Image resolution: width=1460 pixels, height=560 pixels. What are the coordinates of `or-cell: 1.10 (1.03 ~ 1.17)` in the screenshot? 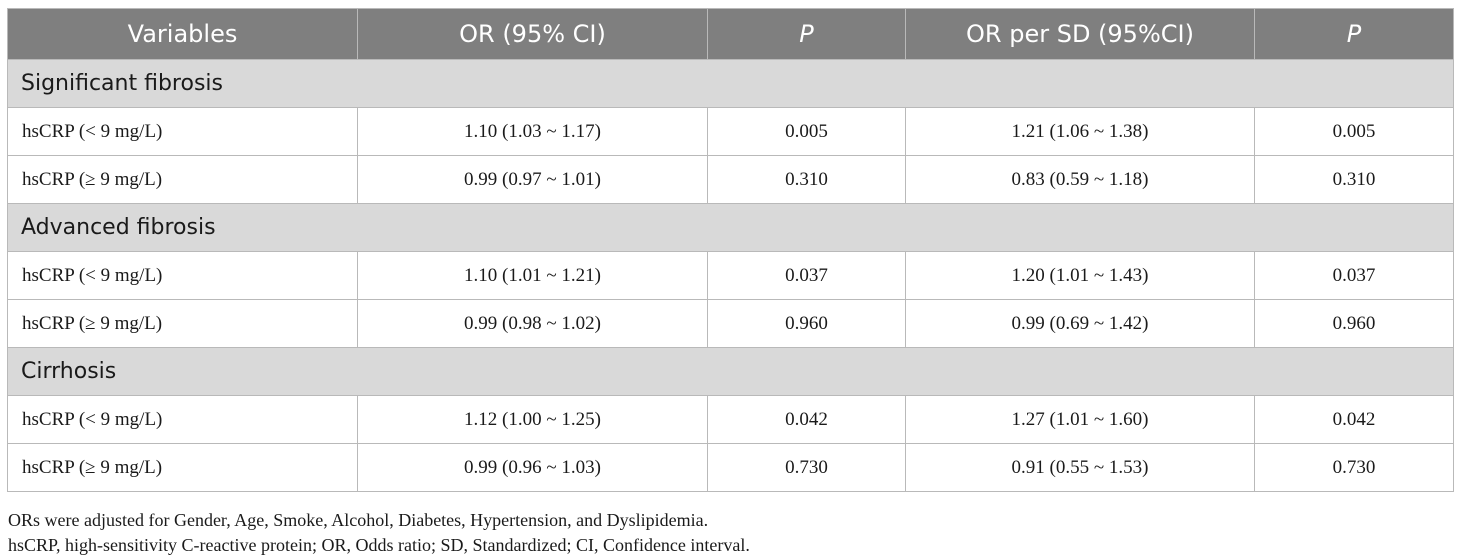 It's located at (532, 131).